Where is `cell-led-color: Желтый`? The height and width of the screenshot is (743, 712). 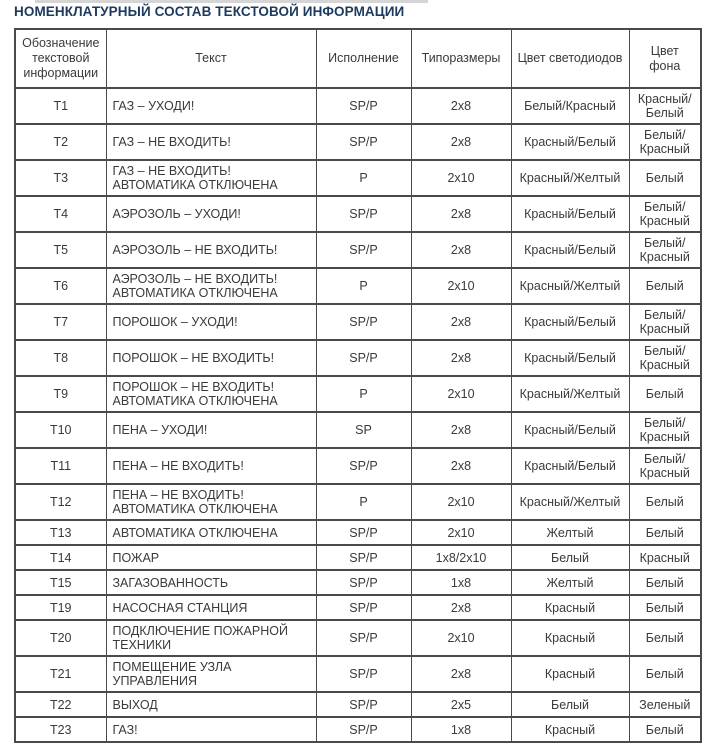
cell-led-color: Желтый is located at coordinates (570, 582).